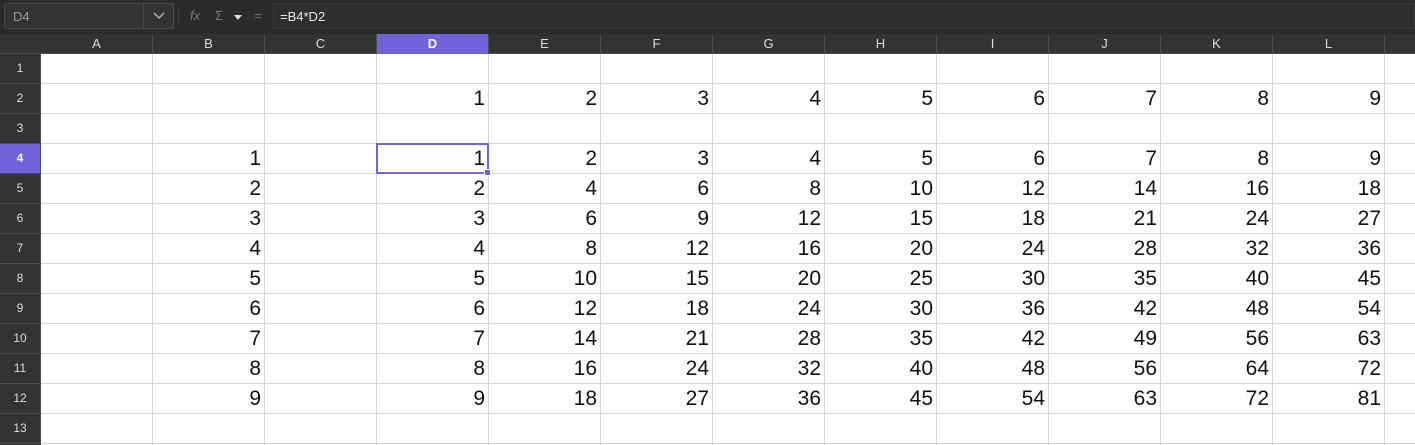 This screenshot has height=445, width=1415. I want to click on cell-i12: 54, so click(1033, 398).